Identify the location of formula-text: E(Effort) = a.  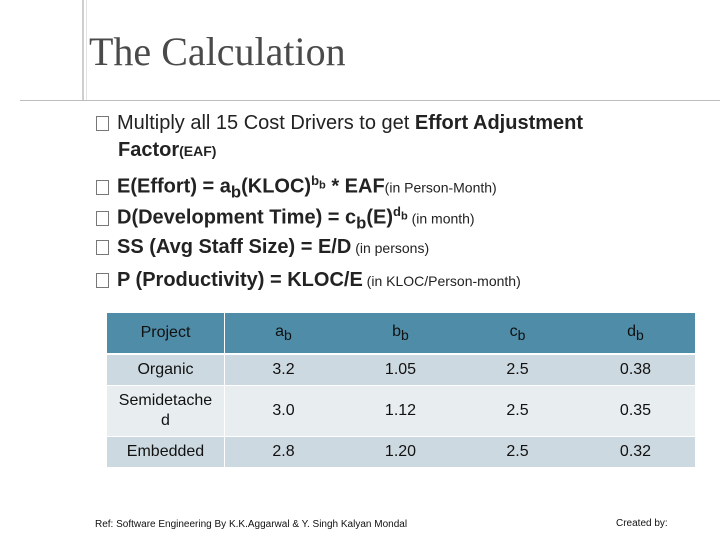
(174, 186).